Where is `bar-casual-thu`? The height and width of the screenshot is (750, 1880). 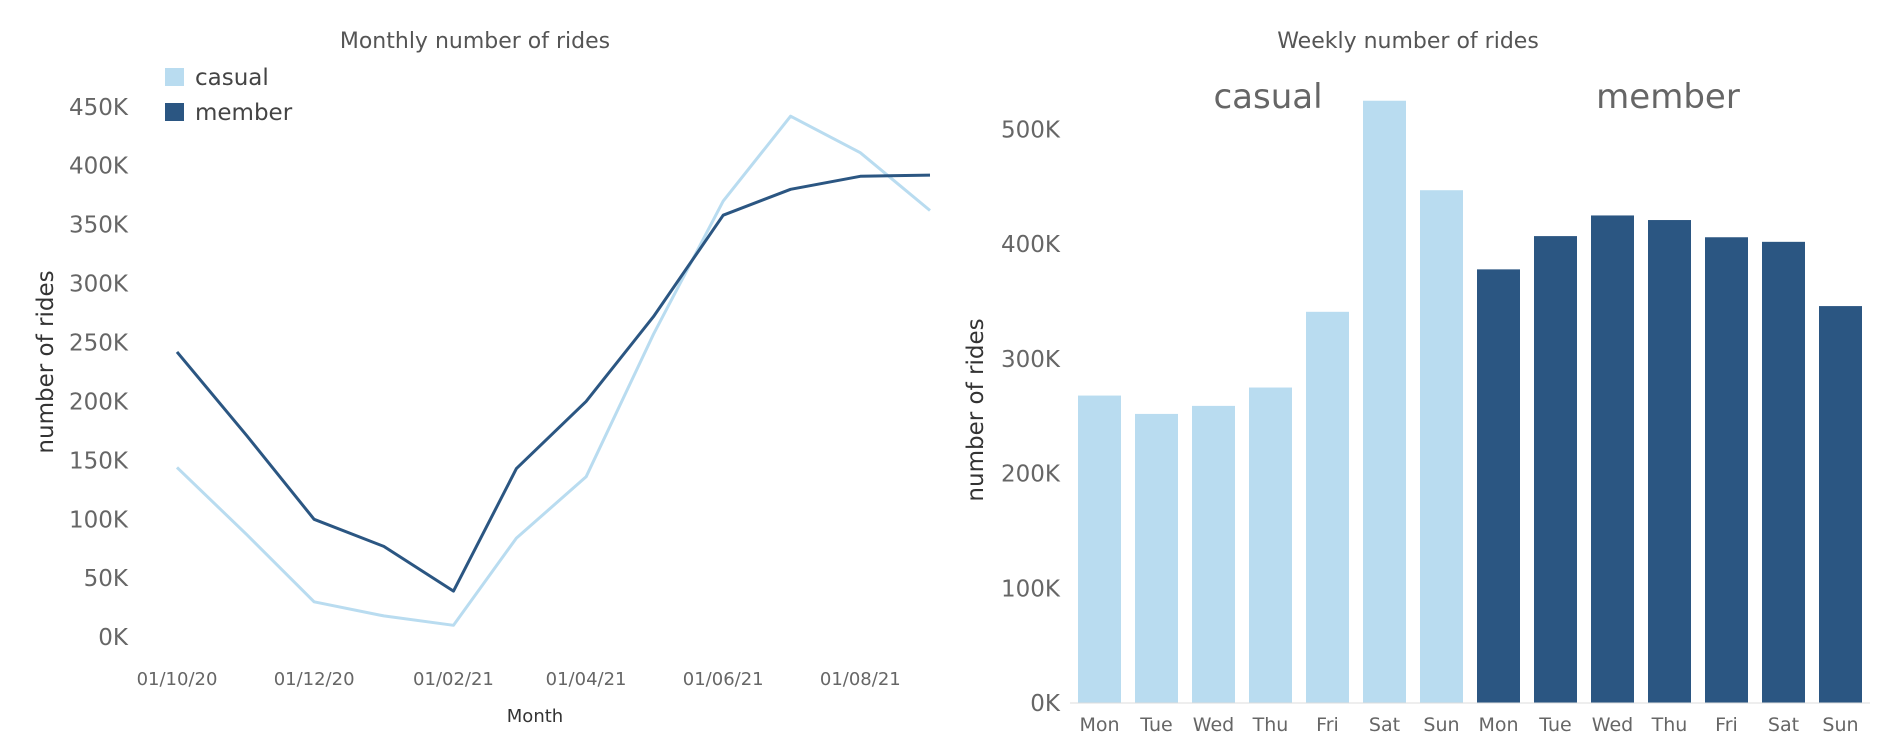 bar-casual-thu is located at coordinates (1270, 545).